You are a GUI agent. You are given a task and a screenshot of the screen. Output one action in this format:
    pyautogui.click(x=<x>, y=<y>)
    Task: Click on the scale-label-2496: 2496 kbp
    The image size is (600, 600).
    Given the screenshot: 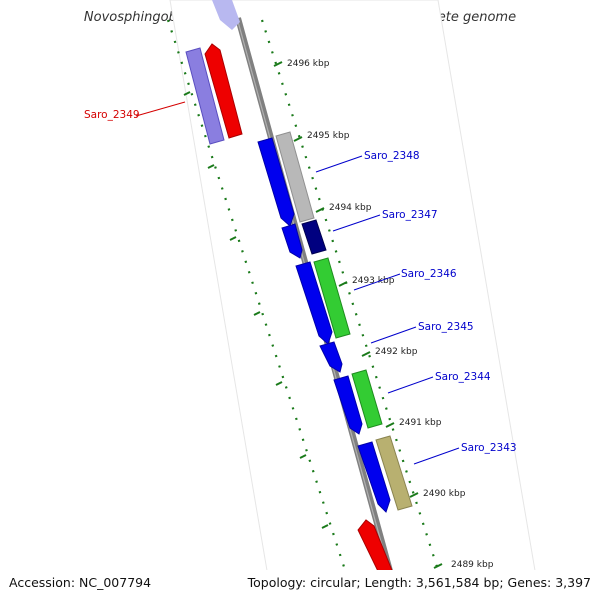 What is the action you would take?
    pyautogui.click(x=308, y=64)
    